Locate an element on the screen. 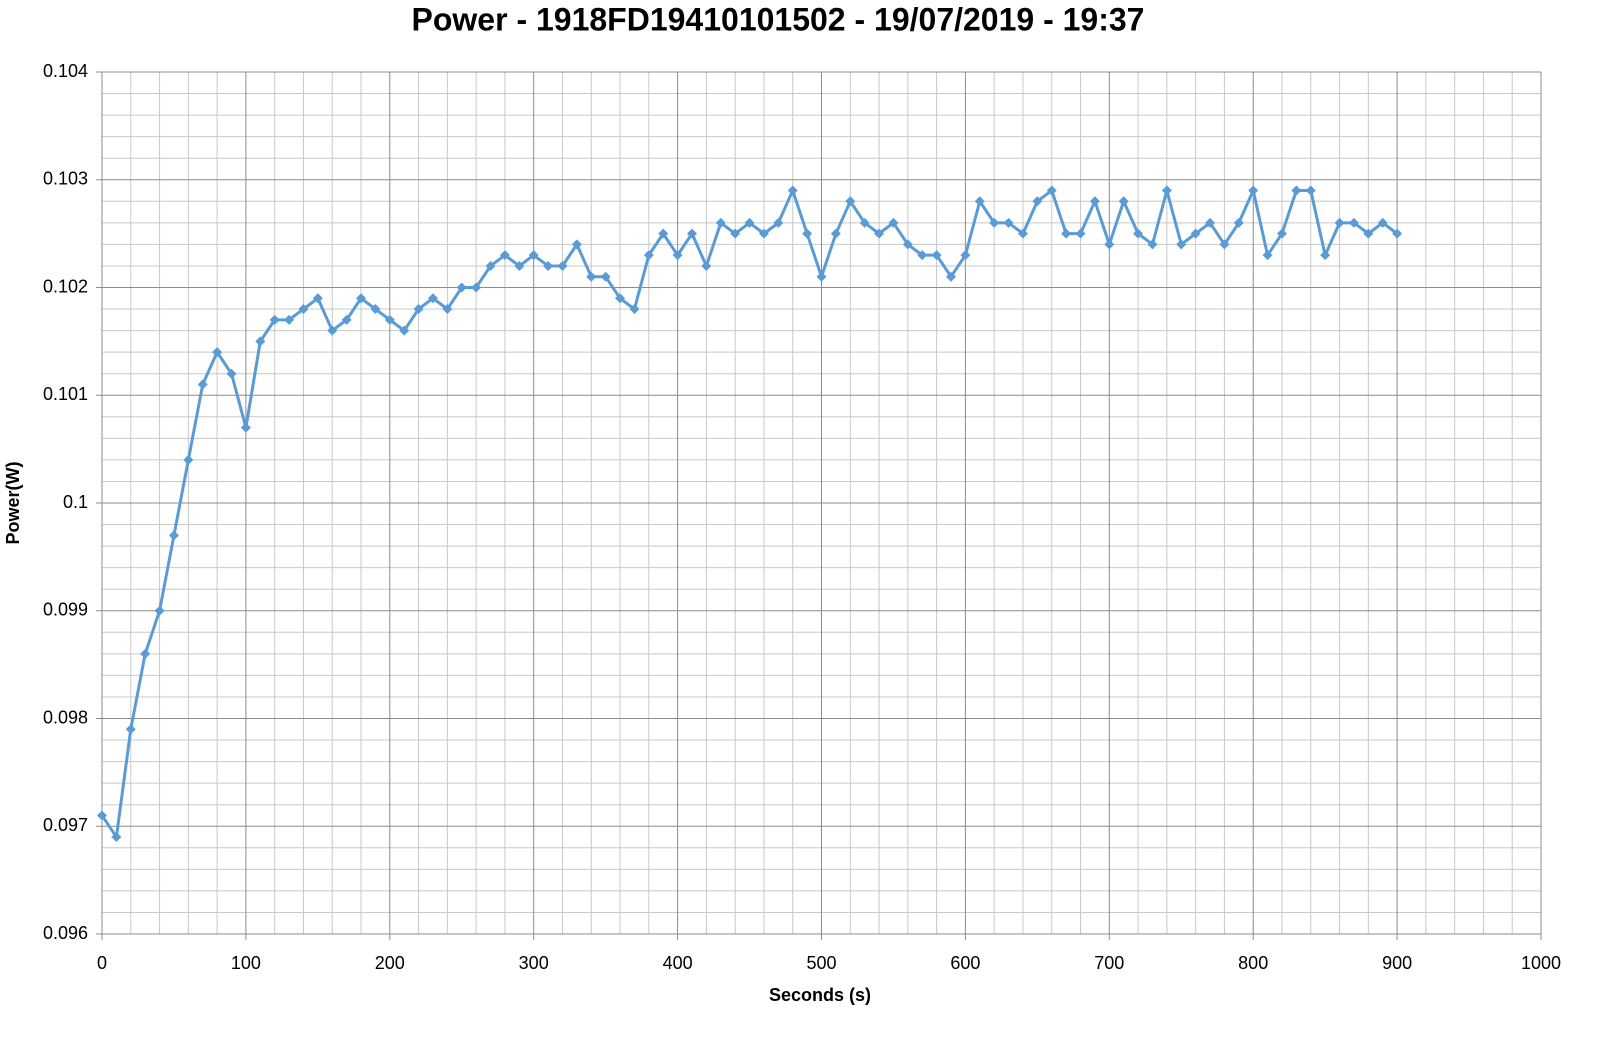 This screenshot has height=1043, width=1608. x-tick-label: 300 is located at coordinates (534, 963).